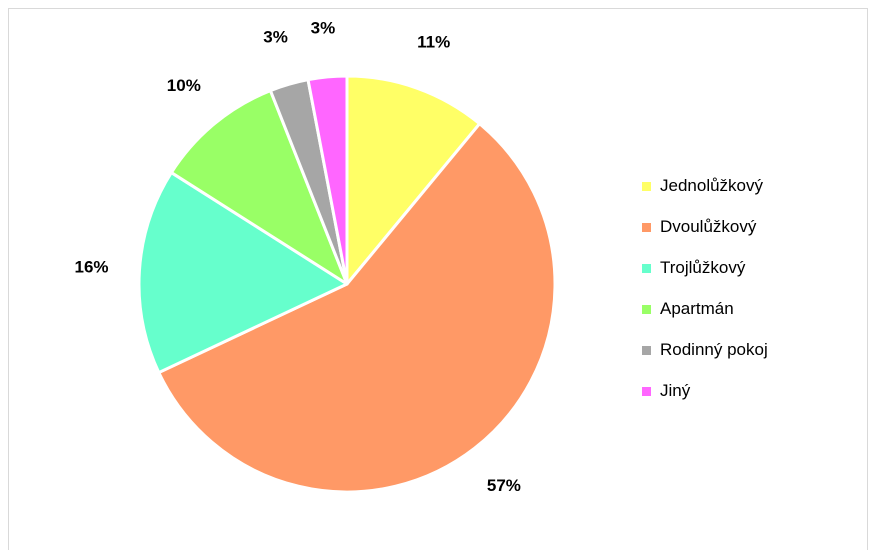  What do you see at coordinates (697, 308) in the screenshot?
I see `legend-label: Apartmán` at bounding box center [697, 308].